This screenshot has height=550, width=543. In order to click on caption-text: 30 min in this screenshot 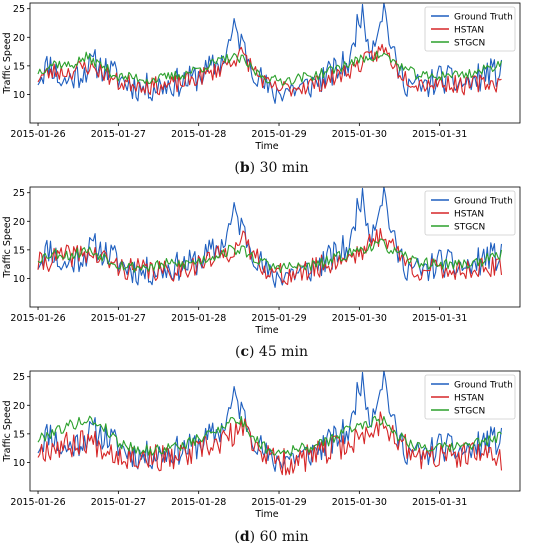, I will do `click(282, 168)`.